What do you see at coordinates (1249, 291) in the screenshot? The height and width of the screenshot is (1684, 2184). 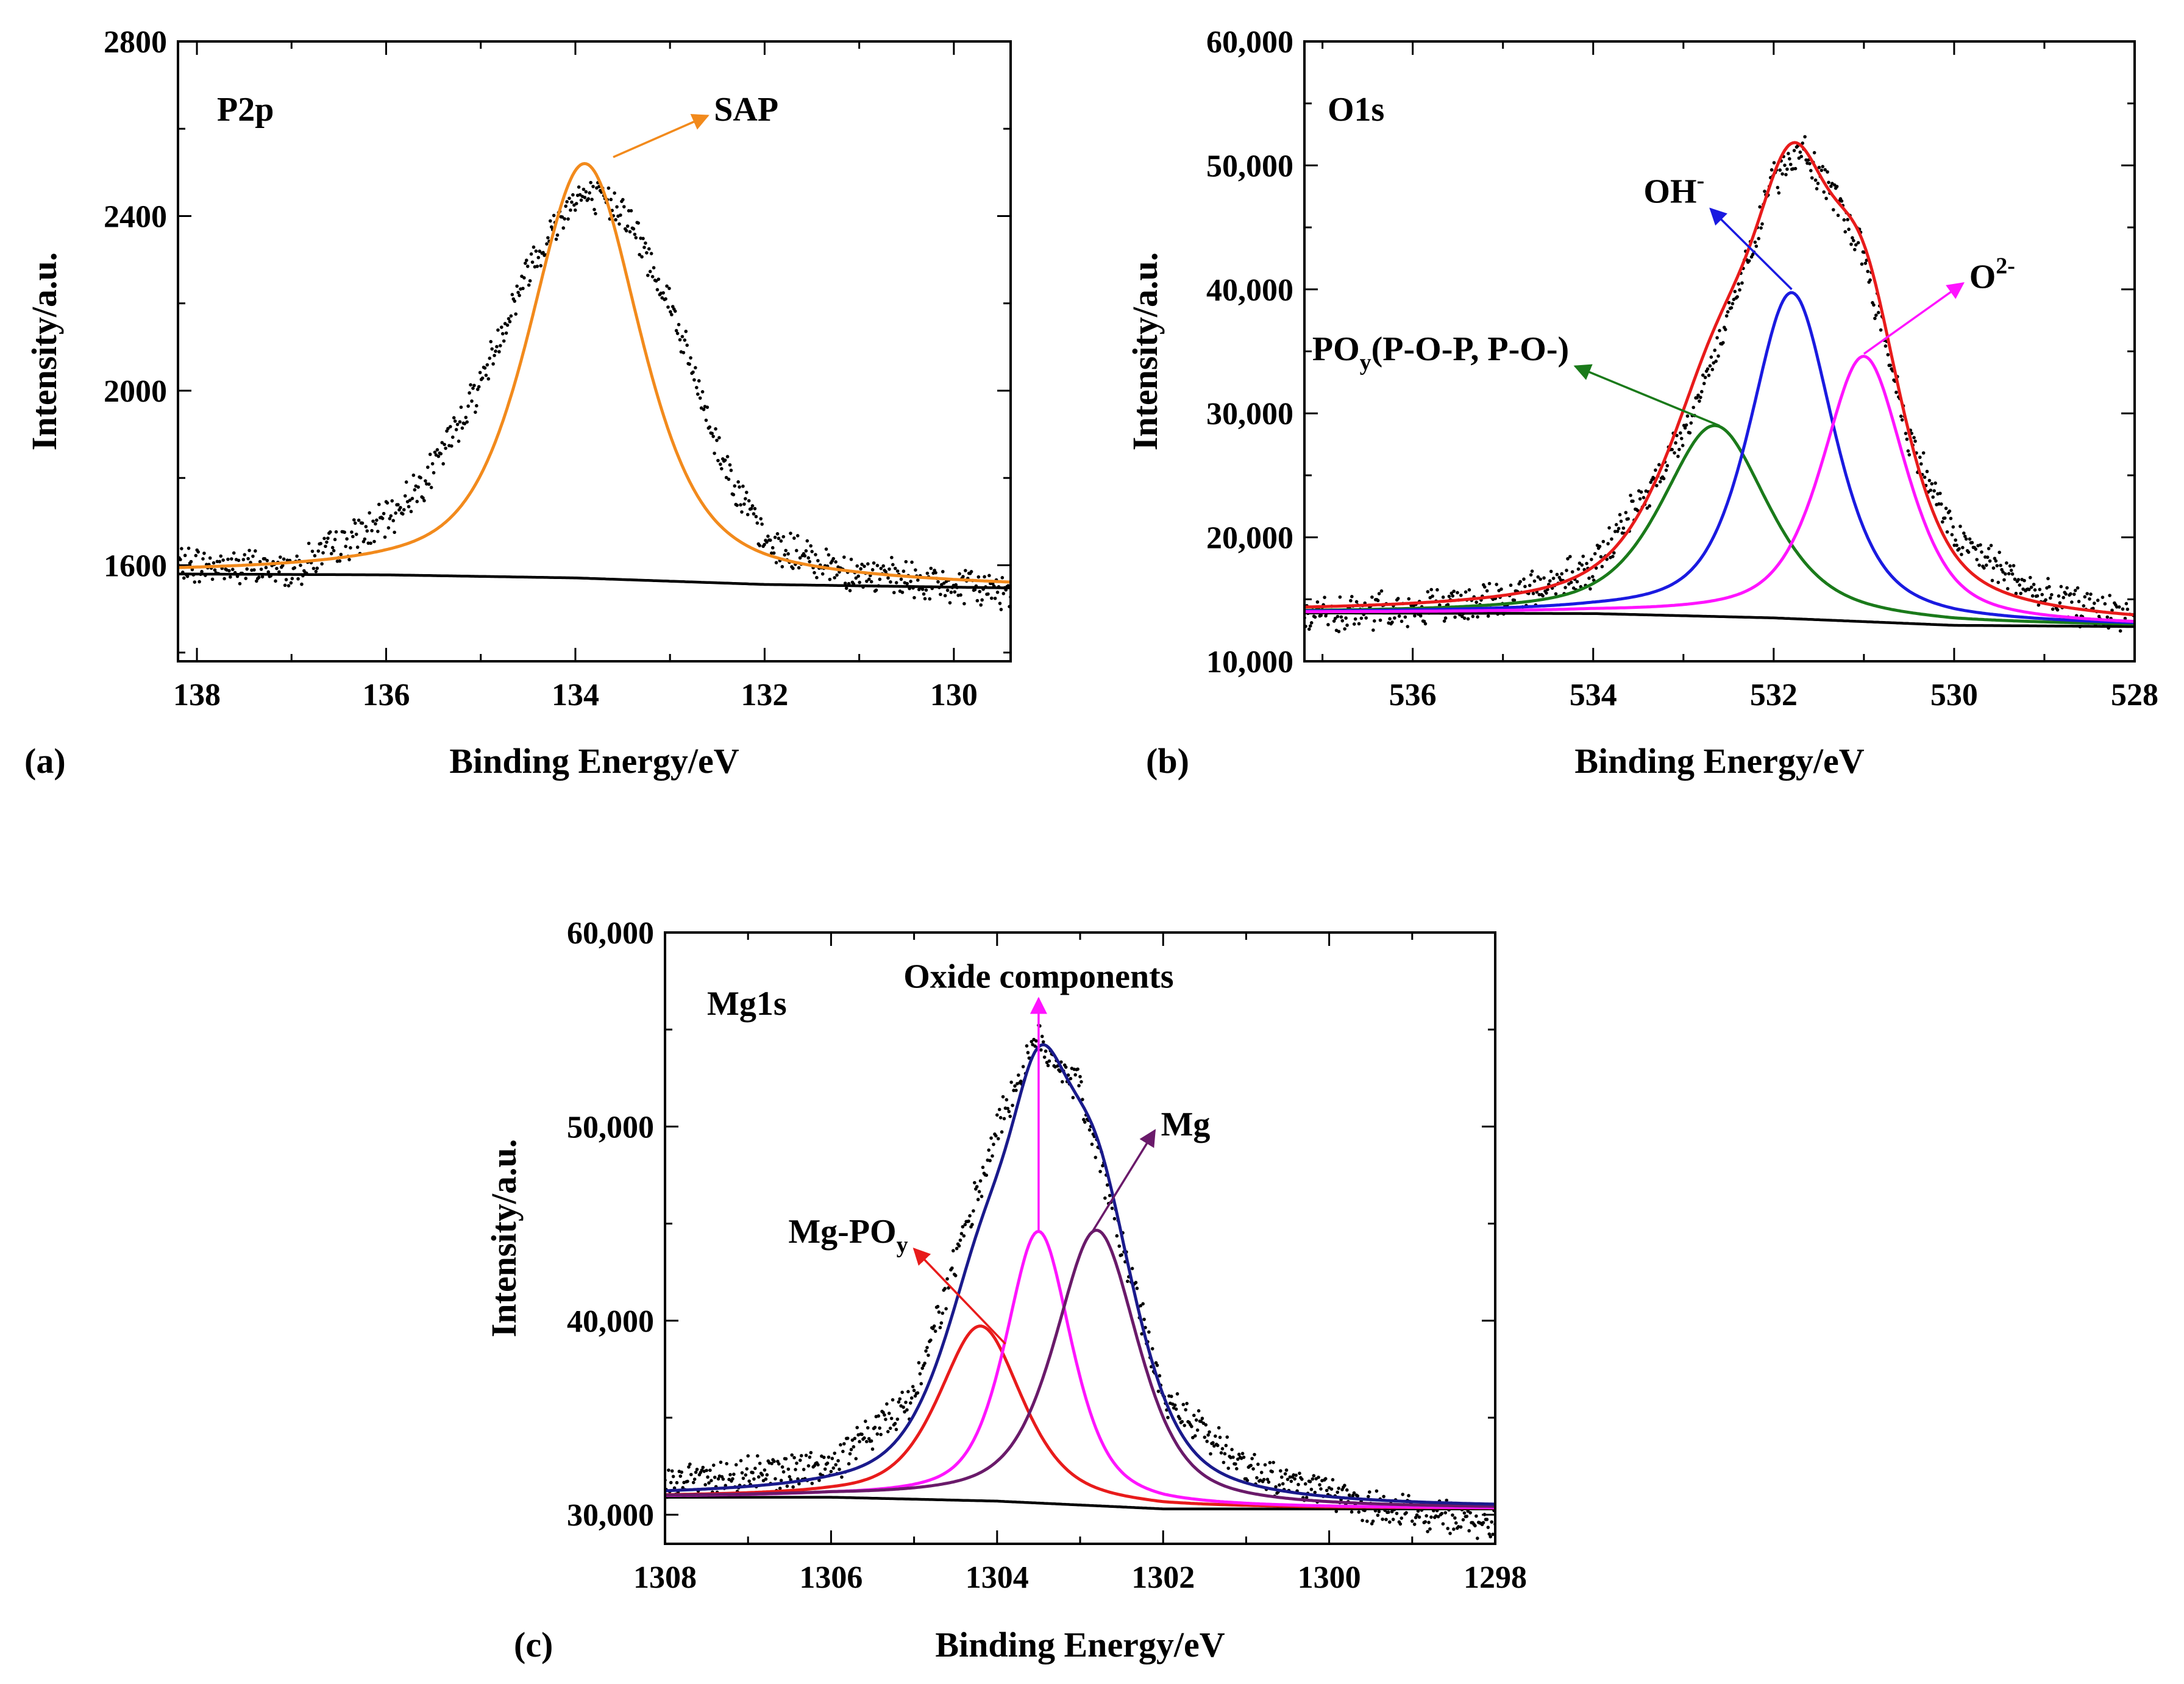 I see `y-tick-label: 40,000` at bounding box center [1249, 291].